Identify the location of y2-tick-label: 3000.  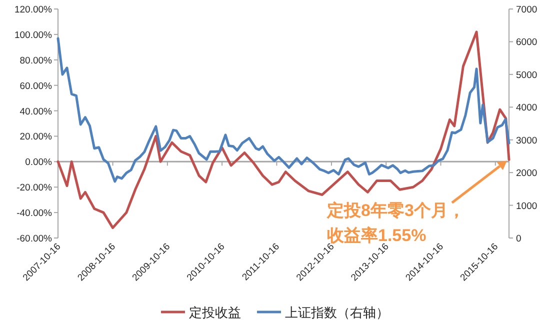
(527, 140).